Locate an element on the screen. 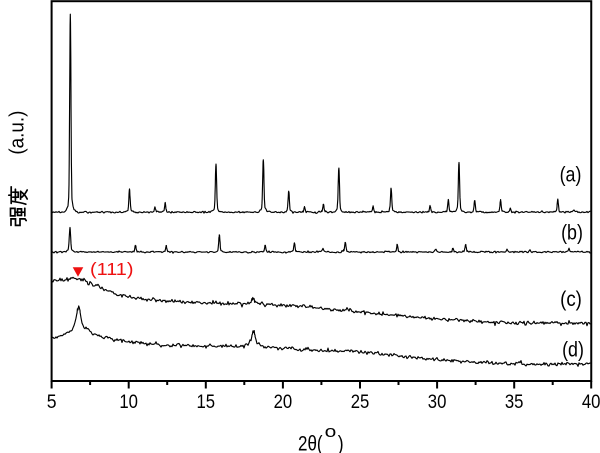 This screenshot has width=600, height=453. svg-text: (d) is located at coordinates (573, 350).